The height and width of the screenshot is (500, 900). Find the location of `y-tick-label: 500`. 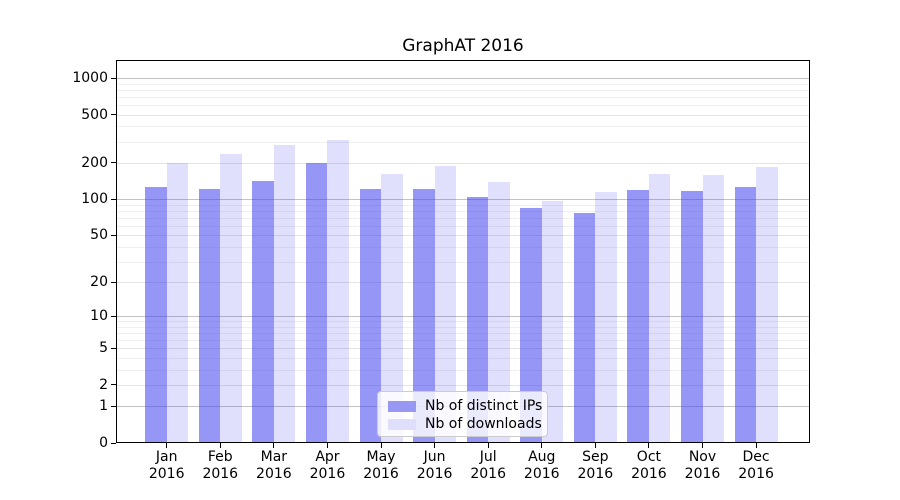

y-tick-label: 500 is located at coordinates (94, 114).